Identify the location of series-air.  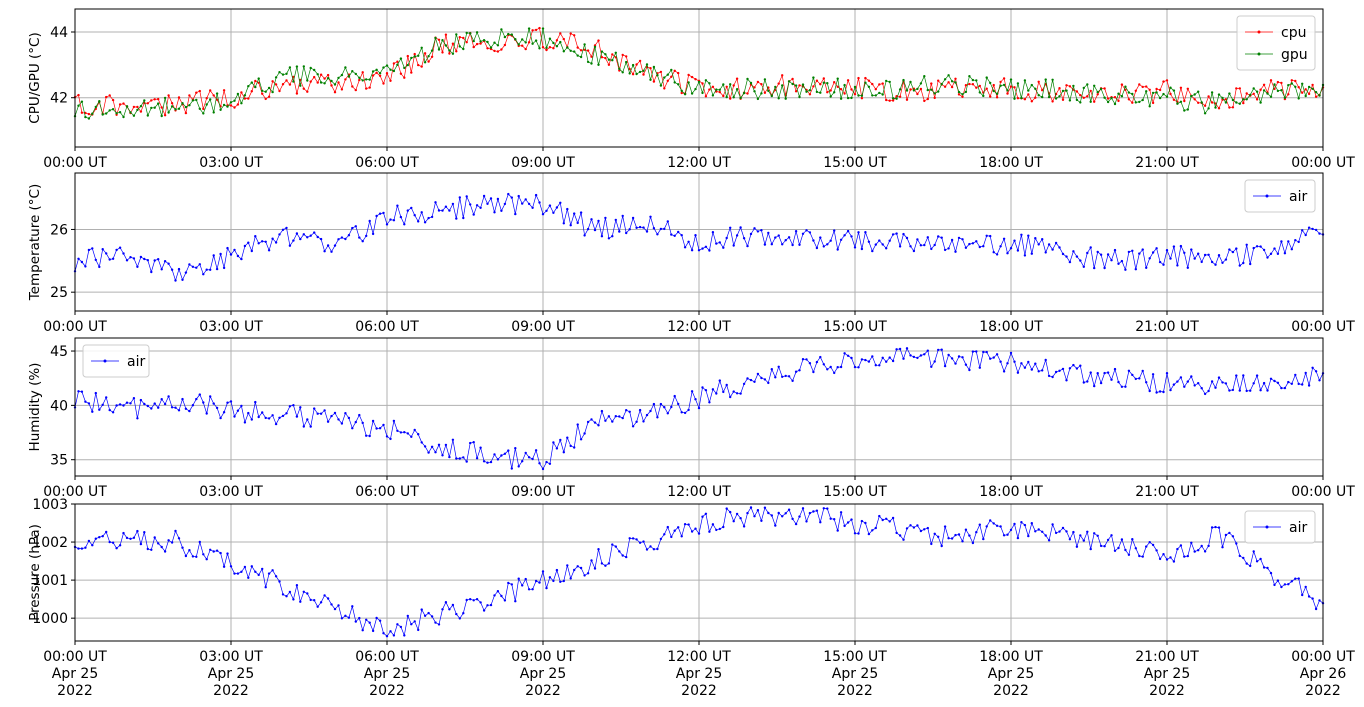
(699, 237).